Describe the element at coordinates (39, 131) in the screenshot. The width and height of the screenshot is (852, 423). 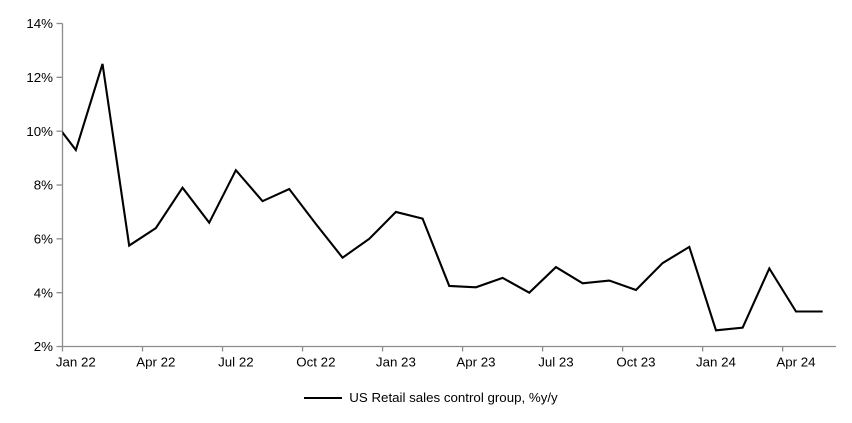
I see `y-tick-label: 10%` at that location.